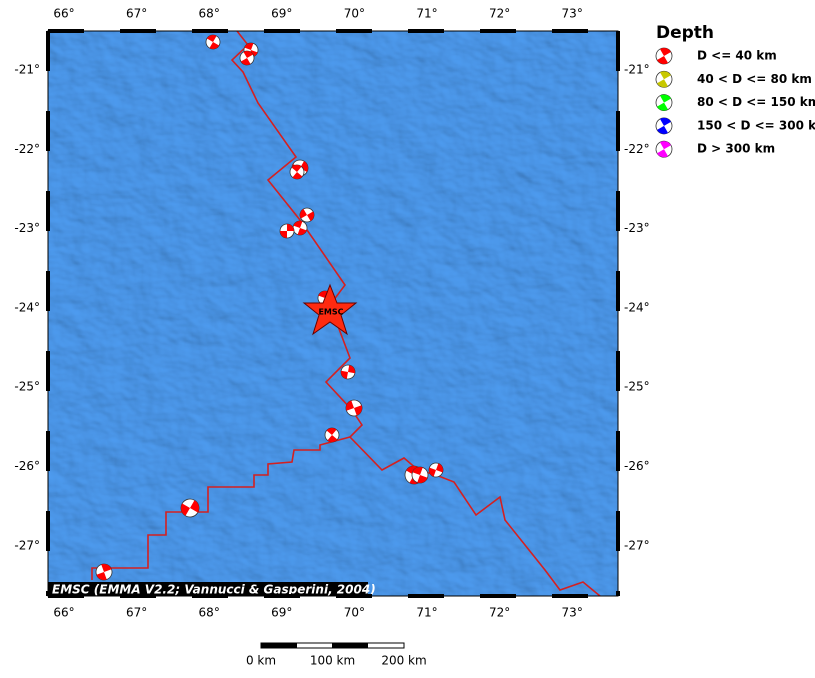 Image resolution: width=815 pixels, height=678 pixels. What do you see at coordinates (736, 149) in the screenshot?
I see `legend-label: D > 300 km` at bounding box center [736, 149].